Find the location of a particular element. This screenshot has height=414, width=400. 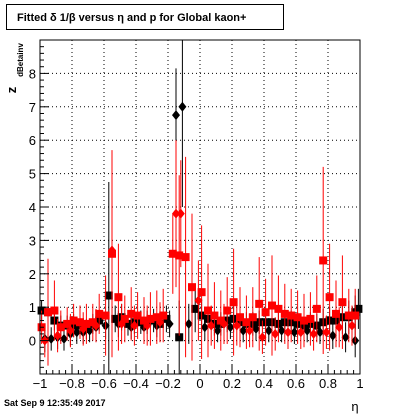

x-tick-label: −0.6 is located at coordinates (104, 383).